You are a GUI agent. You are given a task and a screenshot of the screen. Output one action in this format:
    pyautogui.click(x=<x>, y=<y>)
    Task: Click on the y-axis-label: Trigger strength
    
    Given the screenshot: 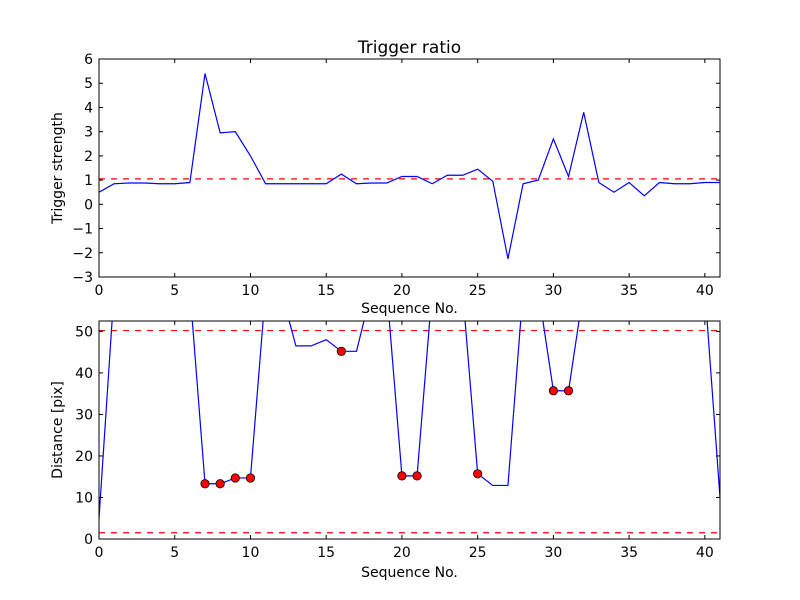 What is the action you would take?
    pyautogui.click(x=58, y=168)
    